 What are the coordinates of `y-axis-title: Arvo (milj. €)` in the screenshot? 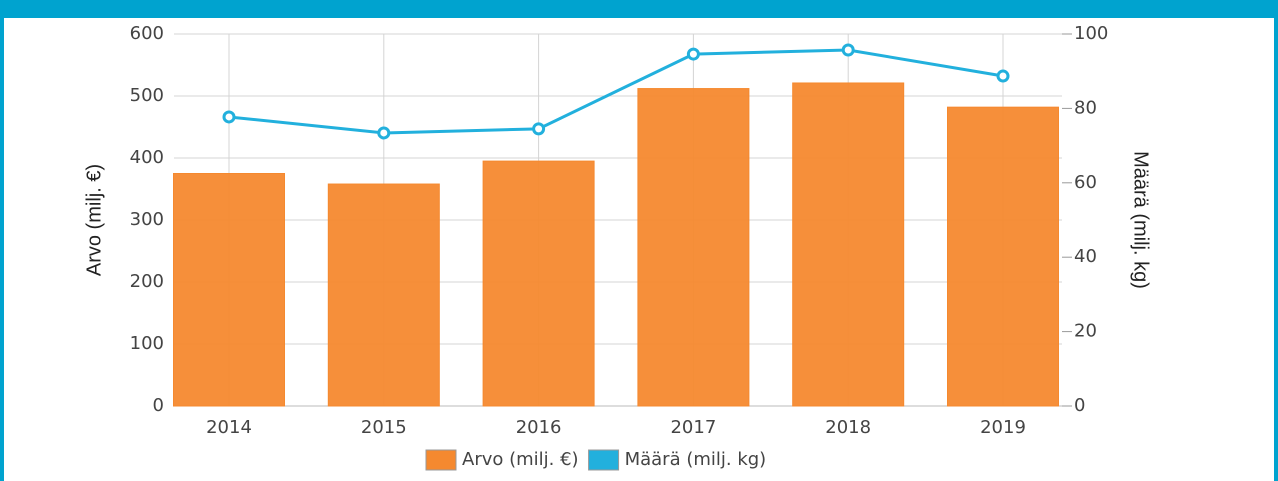 It's located at (94, 220).